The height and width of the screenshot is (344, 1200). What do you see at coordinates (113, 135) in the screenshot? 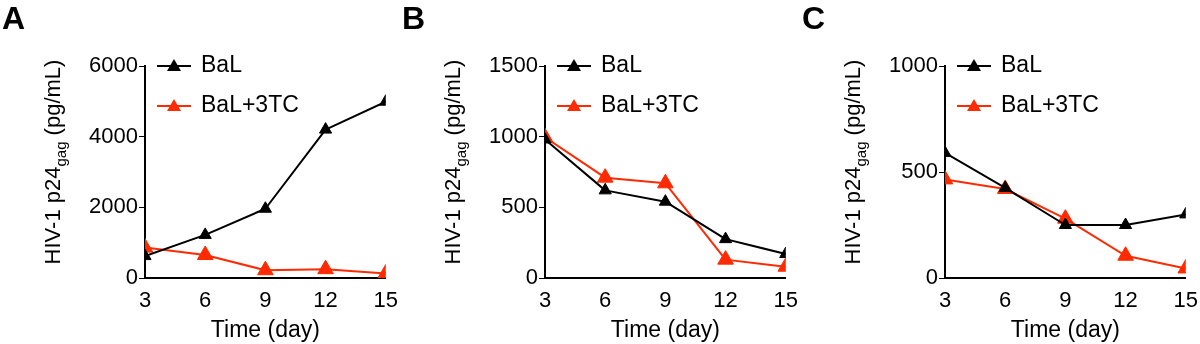
I see `y-tick-label: 4000` at bounding box center [113, 135].